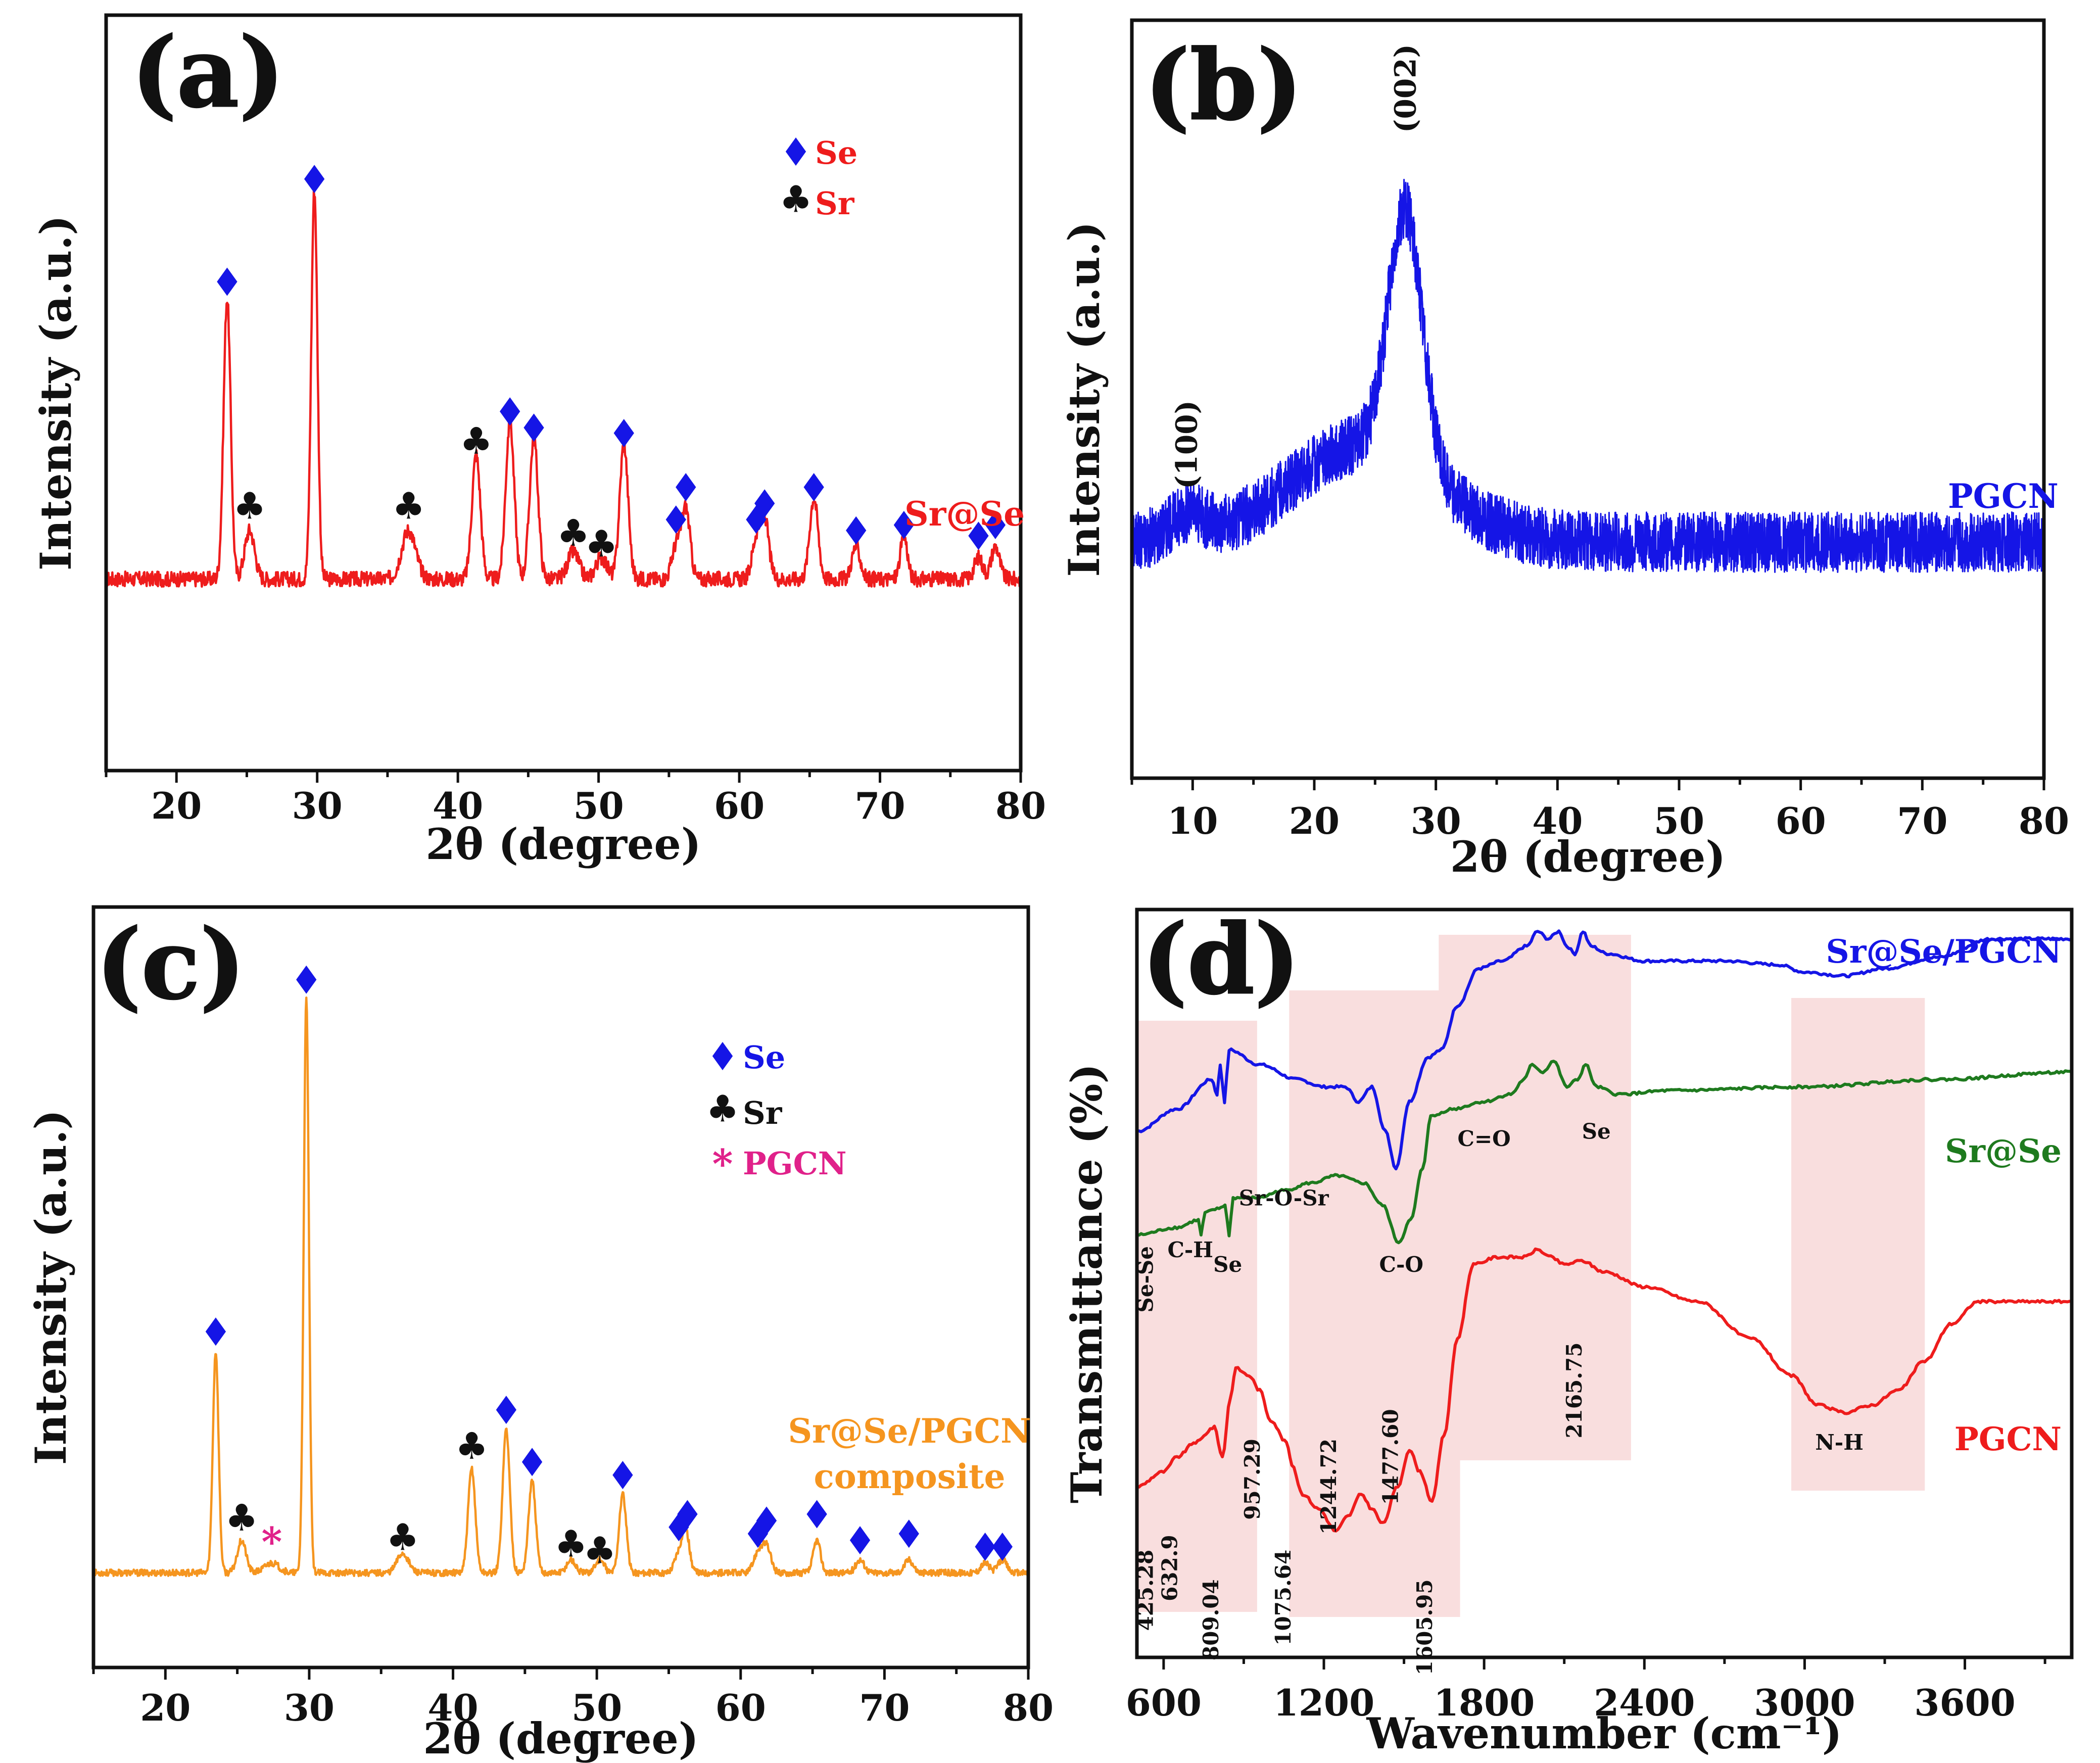  What do you see at coordinates (1328, 1487) in the screenshot?
I see `peak-wavenumber-label: 1244.72` at bounding box center [1328, 1487].